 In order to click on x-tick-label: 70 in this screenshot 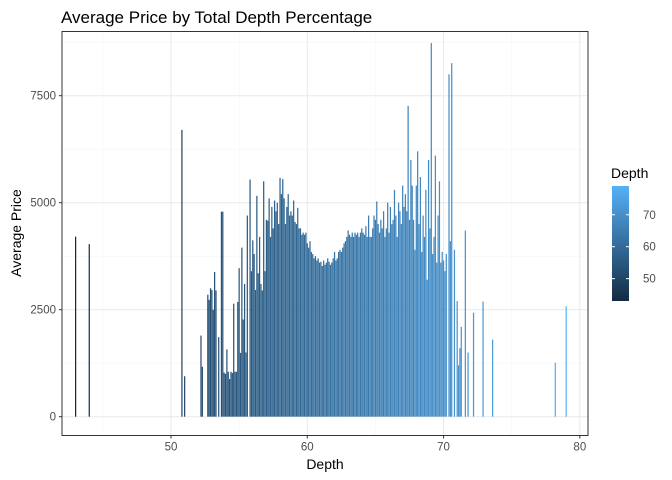, I will do `click(443, 448)`.